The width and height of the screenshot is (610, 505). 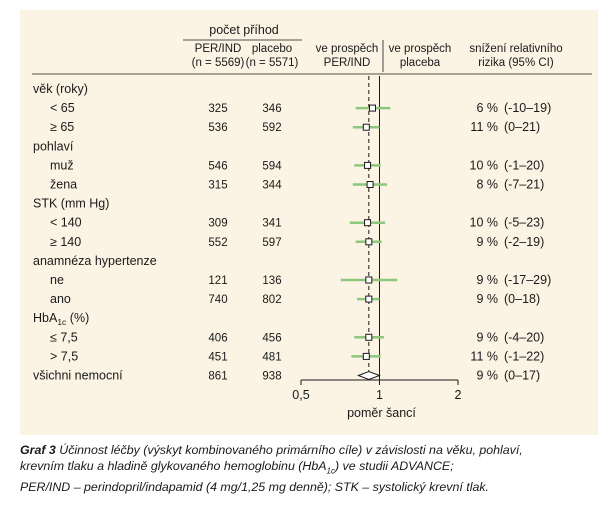 I want to click on x-axis-tick-label: 1, so click(x=379, y=395).